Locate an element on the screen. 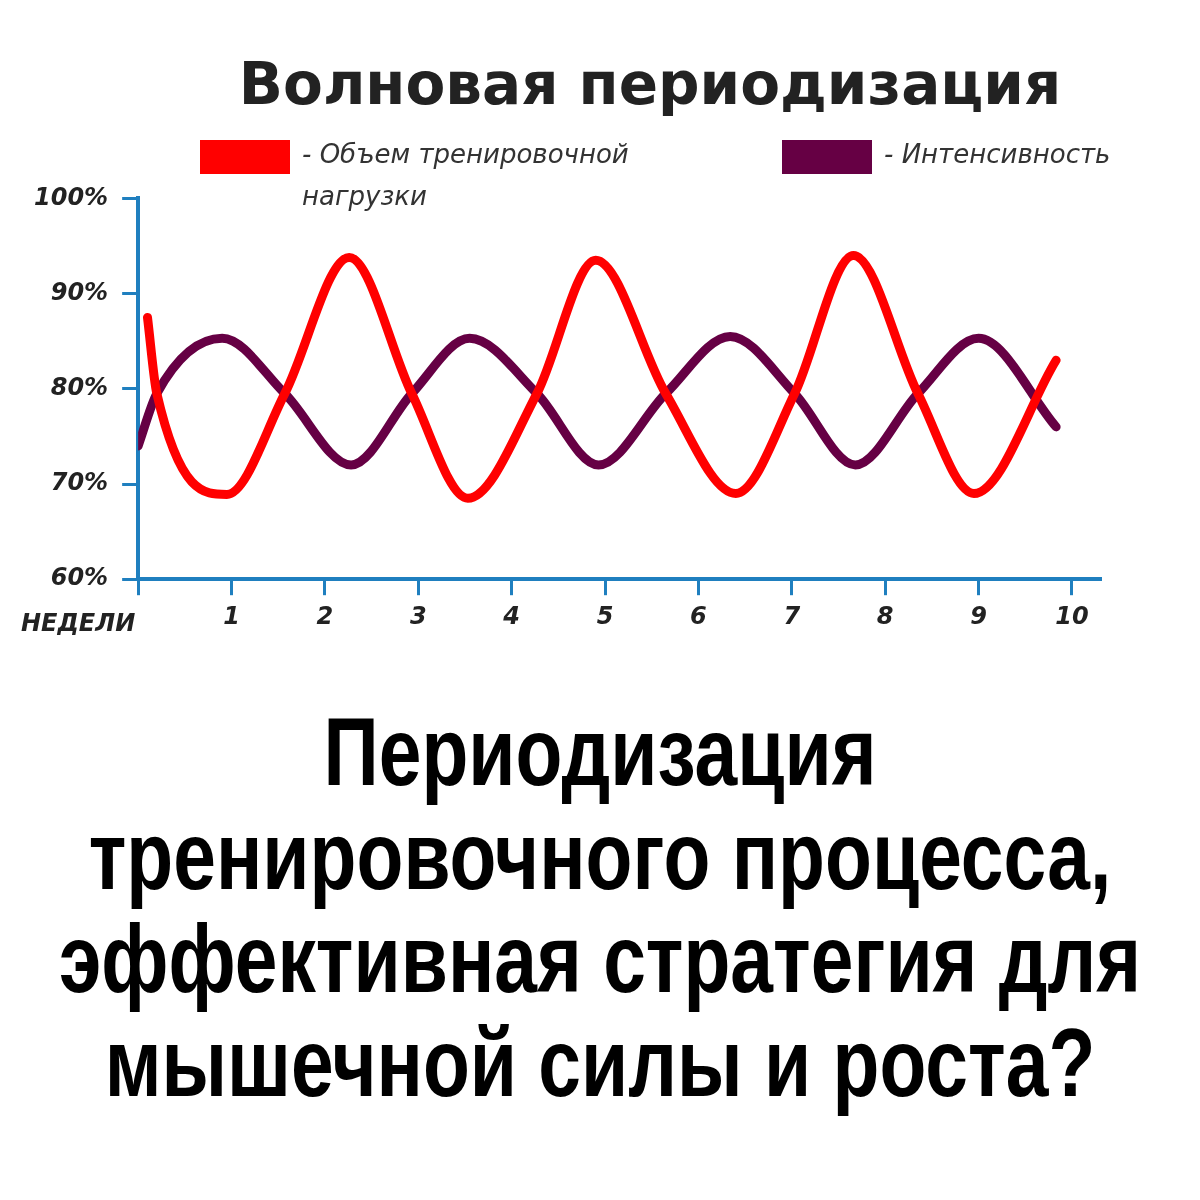 The width and height of the screenshot is (1200, 1200). legend-label: - Объем тренировочной нагрузки is located at coordinates (466, 175).